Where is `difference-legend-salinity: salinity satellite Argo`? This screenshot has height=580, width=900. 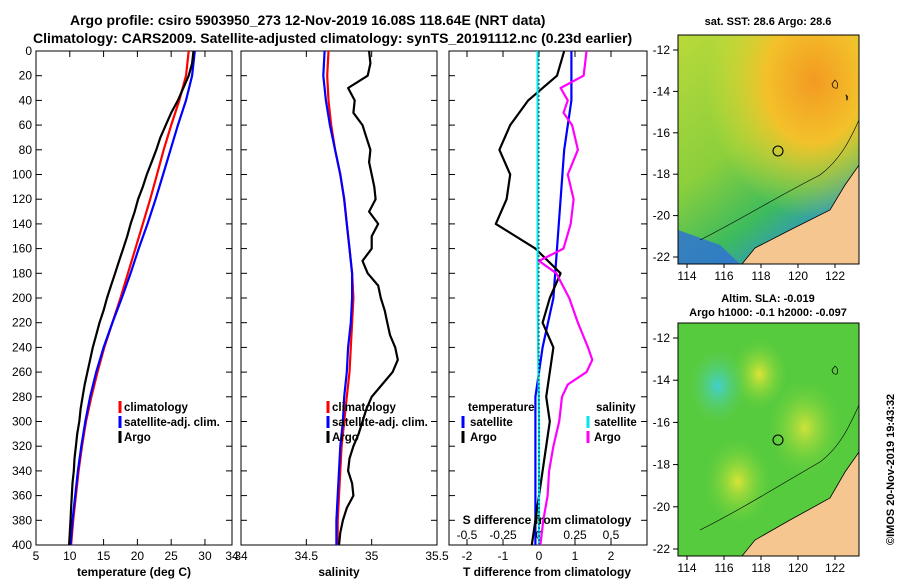 difference-legend-salinity: salinity satellite Argo is located at coordinates (611, 423).